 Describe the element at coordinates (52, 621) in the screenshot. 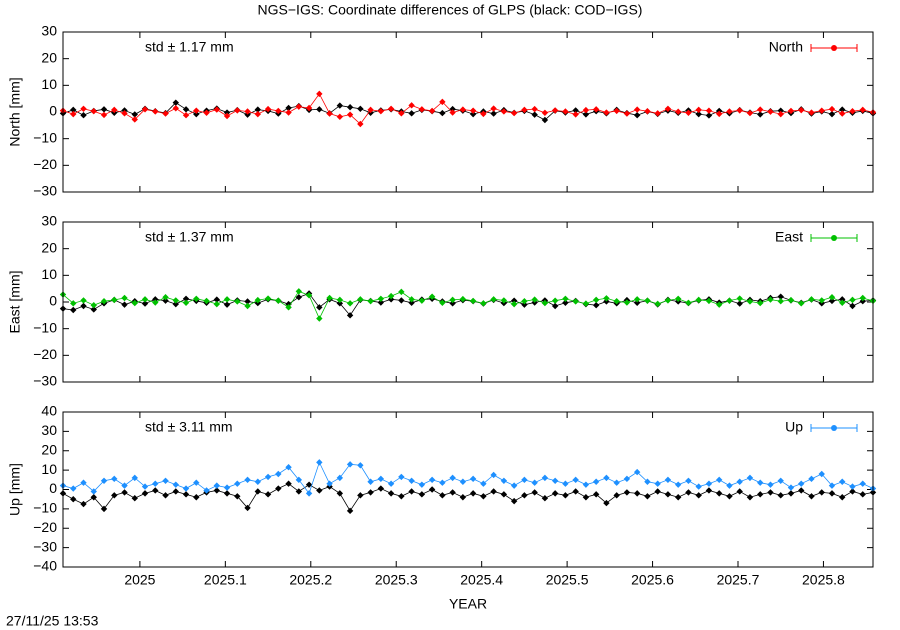

I see `timestamp: 27/11/25 13:53` at that location.